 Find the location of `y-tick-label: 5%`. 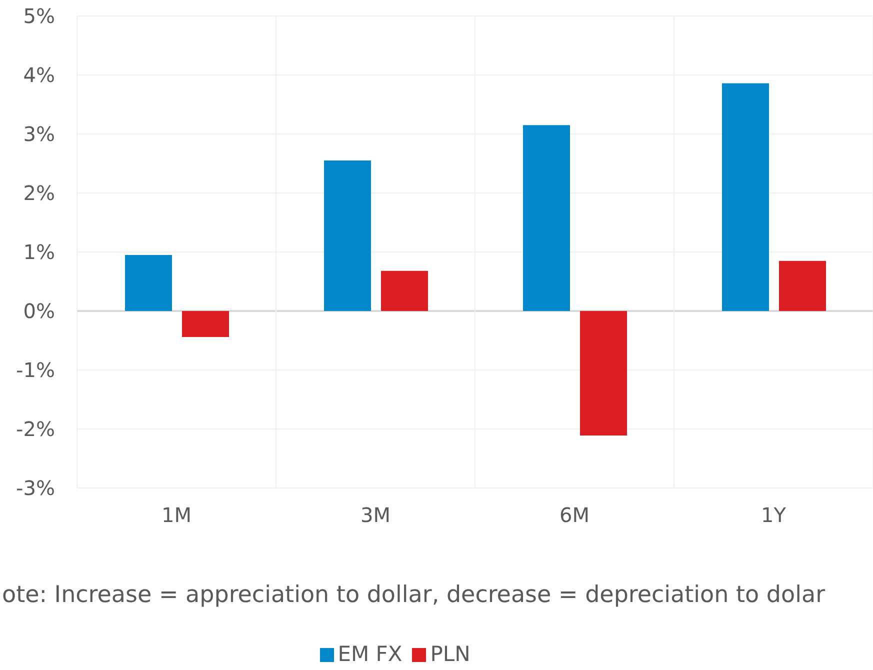

y-tick-label: 5% is located at coordinates (39, 16).